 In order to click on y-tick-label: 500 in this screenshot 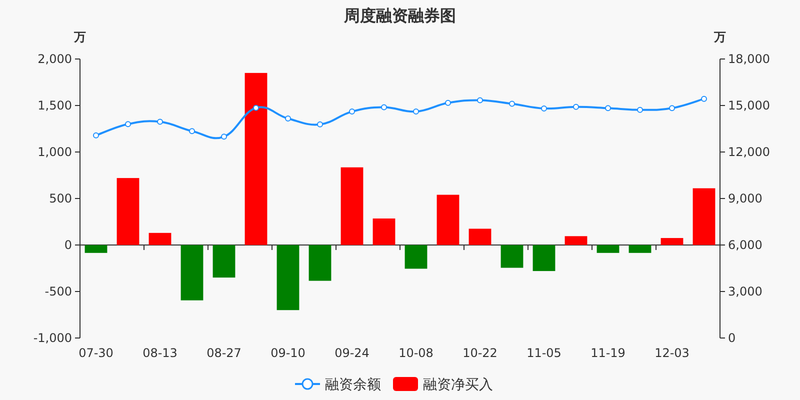, I will do `click(60, 199)`.